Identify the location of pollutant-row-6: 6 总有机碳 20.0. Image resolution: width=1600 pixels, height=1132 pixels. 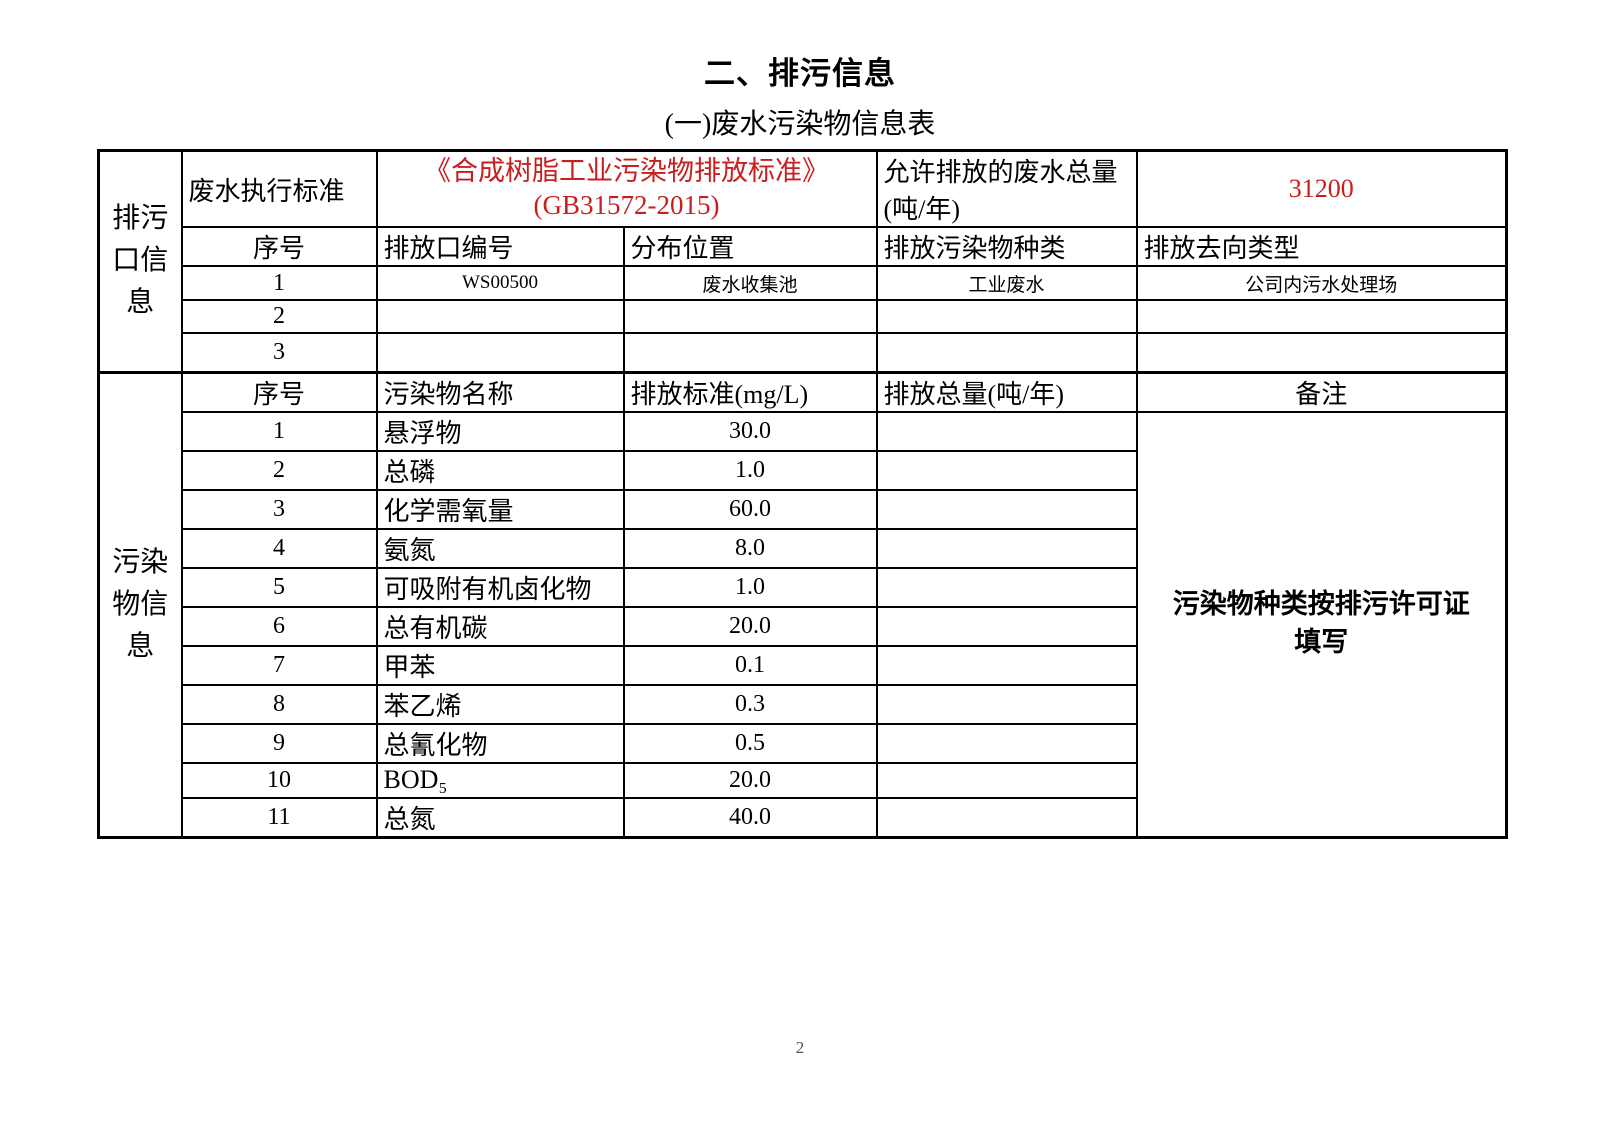
(803, 626).